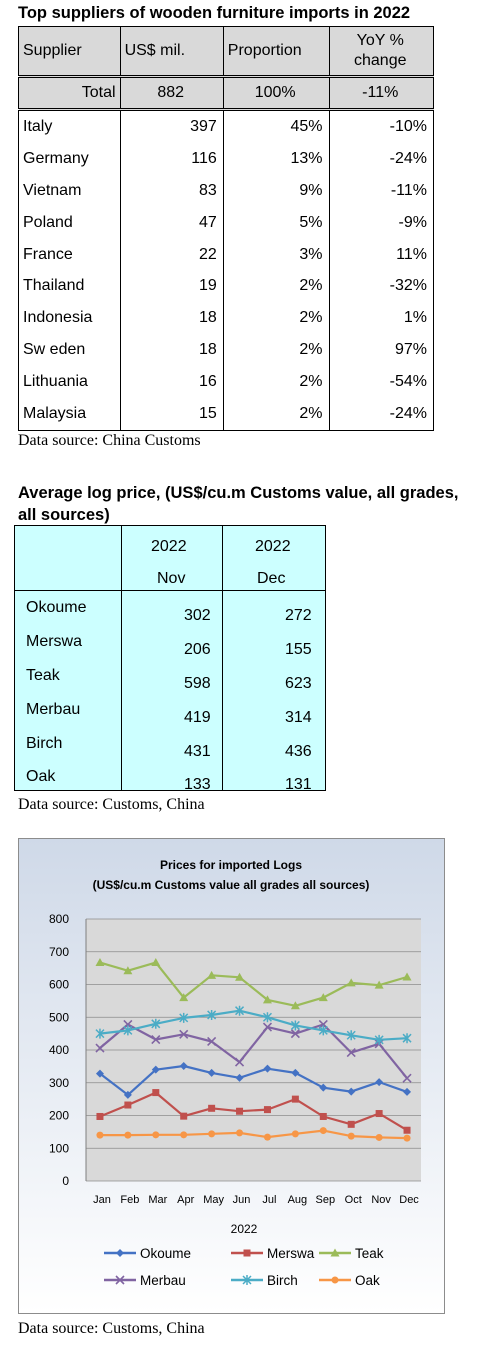 The width and height of the screenshot is (485, 1351). What do you see at coordinates (226, 318) in the screenshot?
I see `table-row: Indonesia 18 2% 1%` at bounding box center [226, 318].